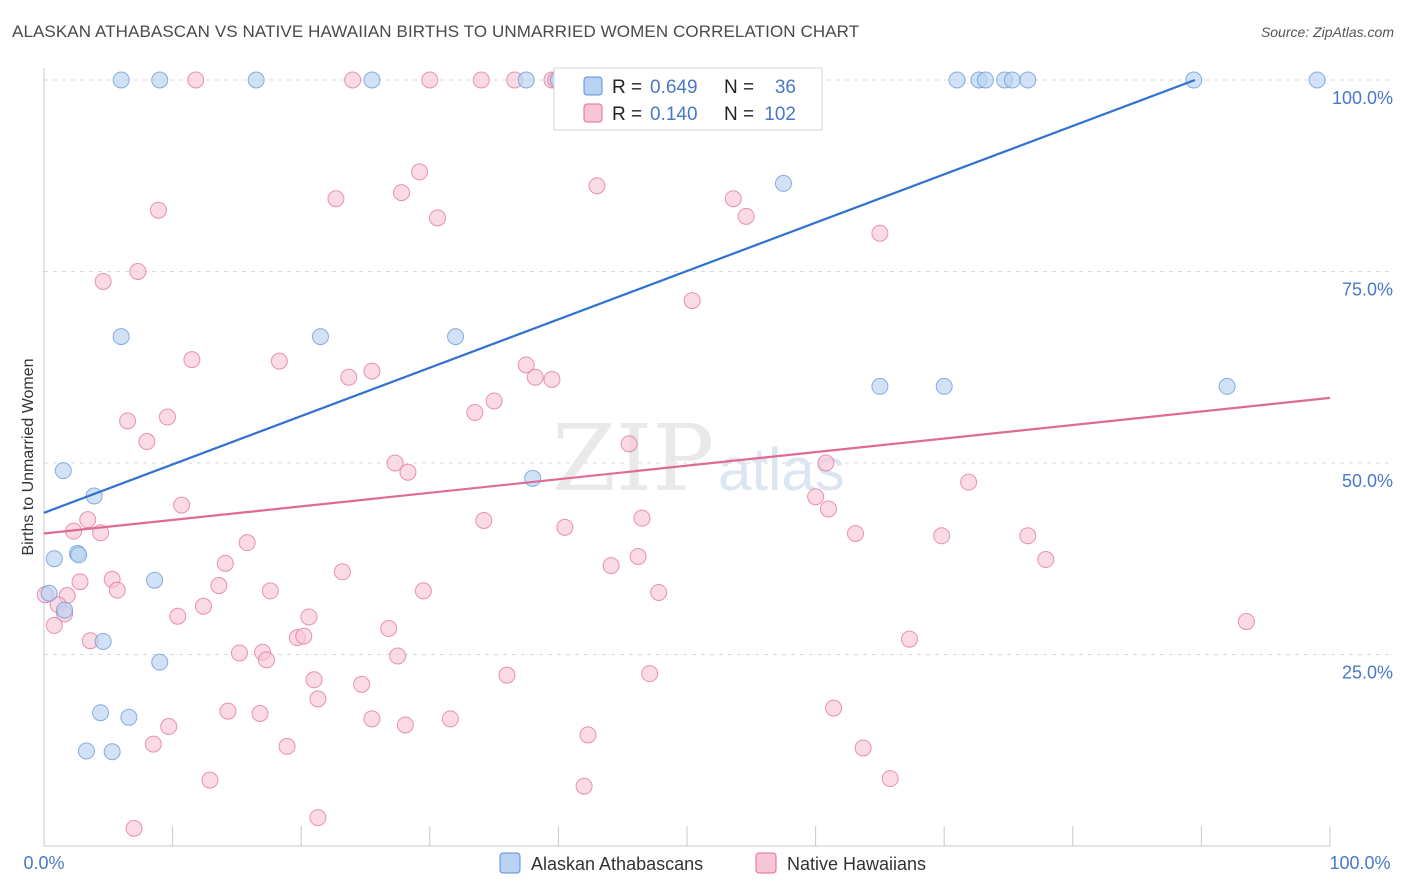 The width and height of the screenshot is (1406, 892). Describe the element at coordinates (43, 863) in the screenshot. I see `x-tick-label-min: 0.0%` at that location.